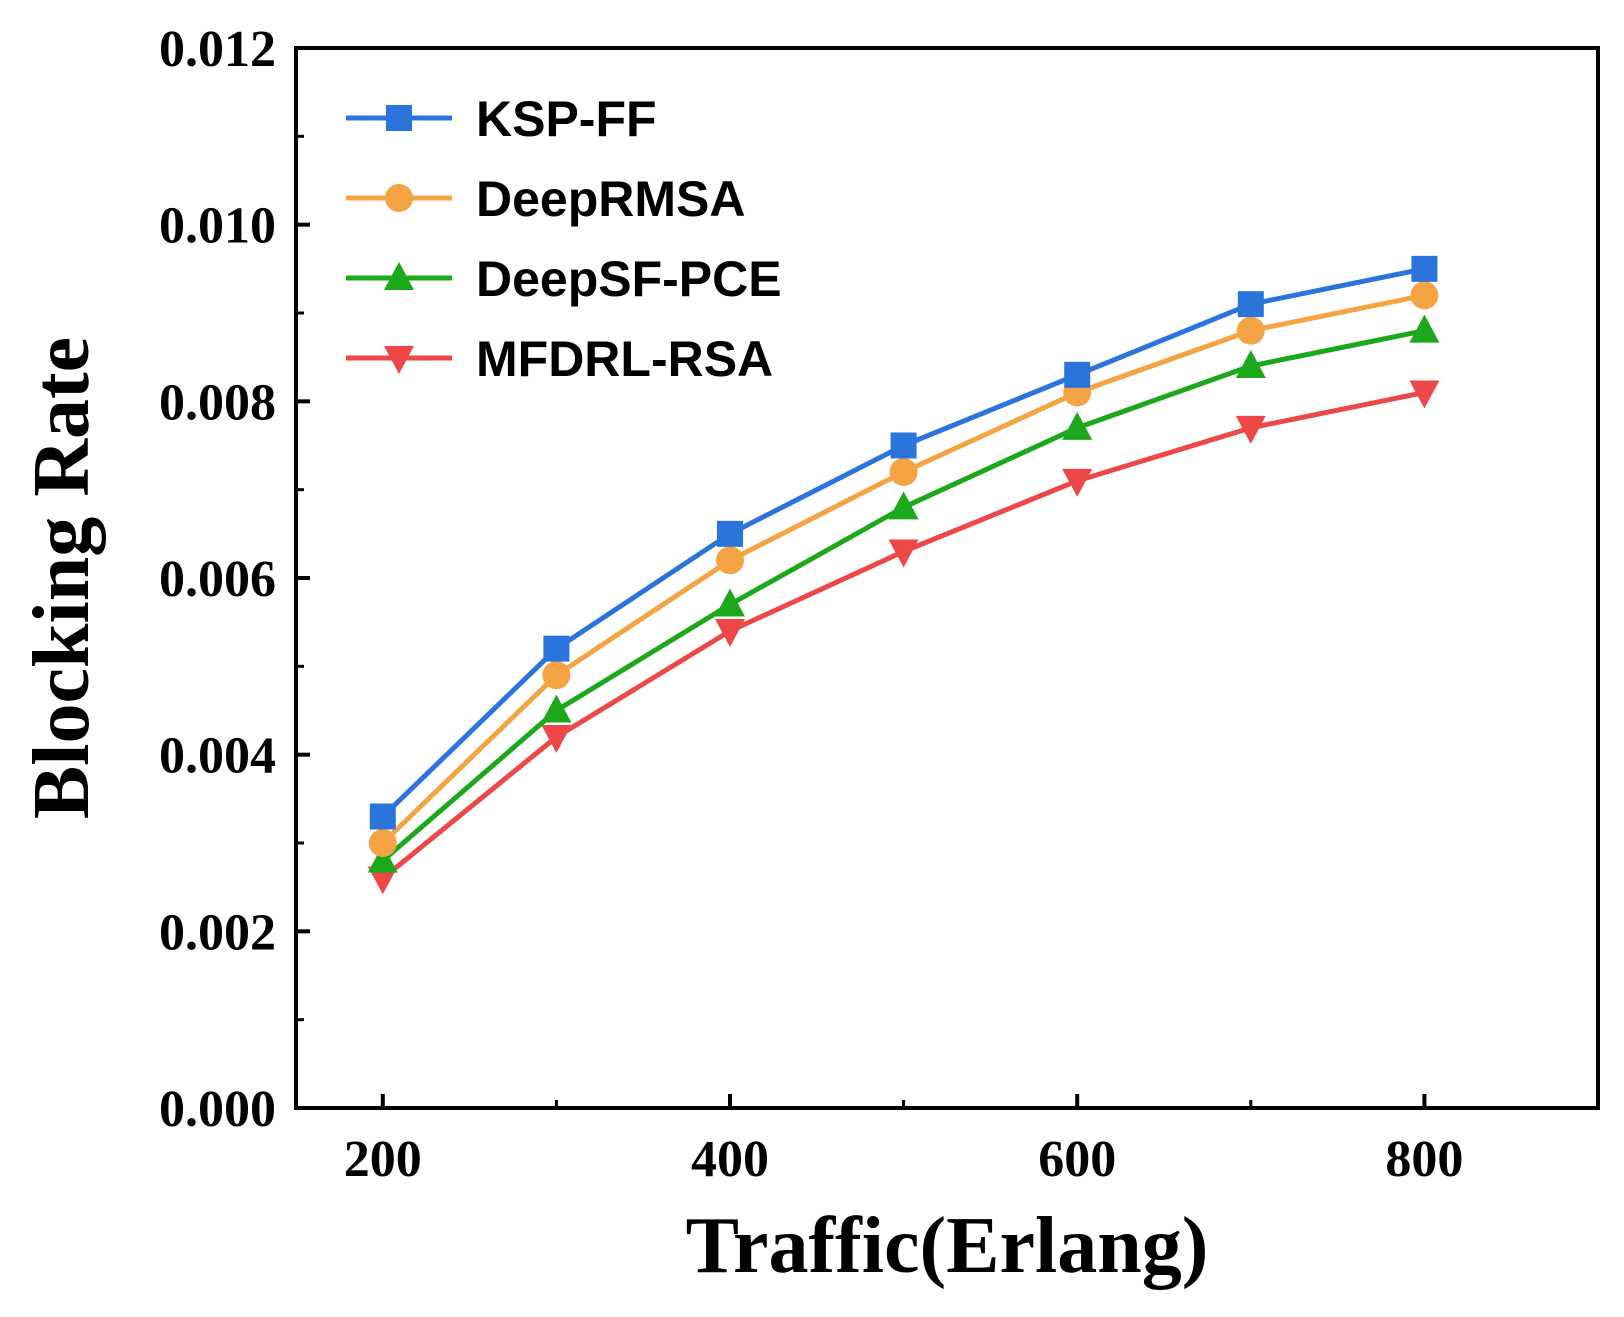 The image size is (1624, 1317). I want to click on y-tick-label: 0.002, so click(217, 932).